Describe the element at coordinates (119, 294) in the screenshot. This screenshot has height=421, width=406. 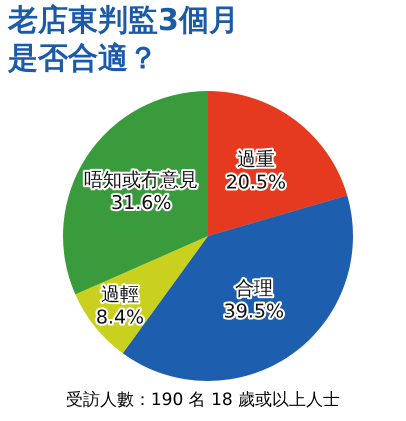
I see `slice-label: 過輕` at that location.